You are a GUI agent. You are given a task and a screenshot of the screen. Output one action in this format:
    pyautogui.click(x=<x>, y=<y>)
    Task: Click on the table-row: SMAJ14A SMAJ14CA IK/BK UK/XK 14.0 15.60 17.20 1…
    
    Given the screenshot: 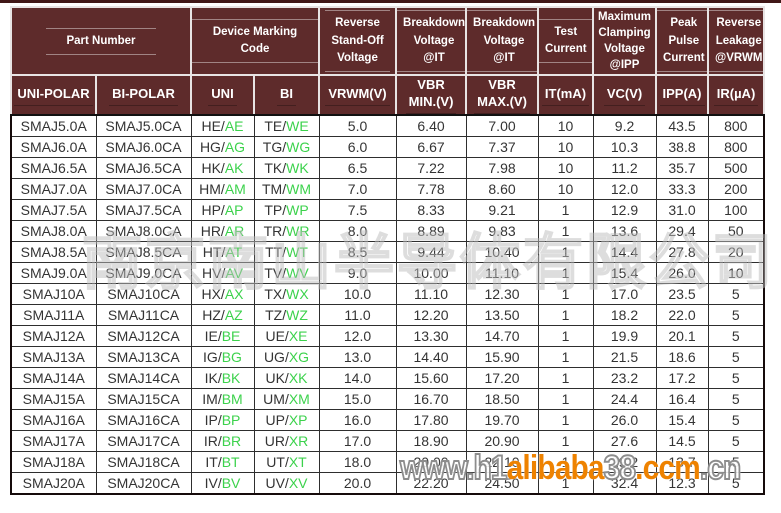 What is the action you would take?
    pyautogui.click(x=387, y=378)
    